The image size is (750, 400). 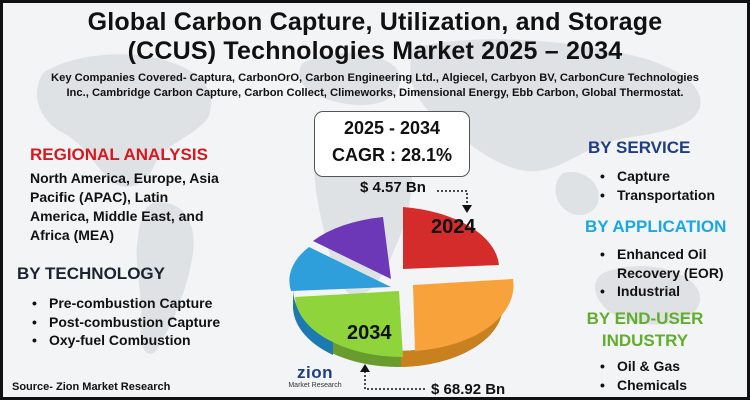 I want to click on application-item-line: Recovery (EOR), so click(x=670, y=272).